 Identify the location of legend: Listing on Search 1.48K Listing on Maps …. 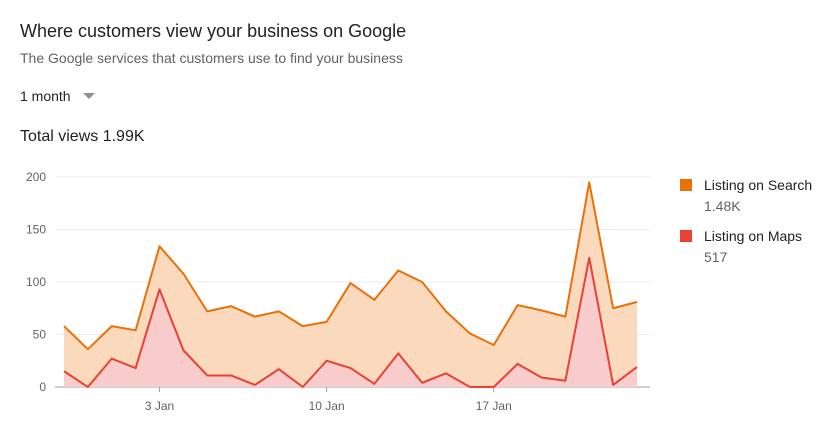
(746, 228).